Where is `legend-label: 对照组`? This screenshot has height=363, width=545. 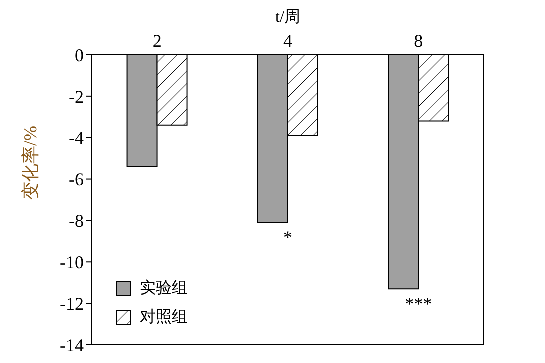
legend-label: 对照组 is located at coordinates (164, 318).